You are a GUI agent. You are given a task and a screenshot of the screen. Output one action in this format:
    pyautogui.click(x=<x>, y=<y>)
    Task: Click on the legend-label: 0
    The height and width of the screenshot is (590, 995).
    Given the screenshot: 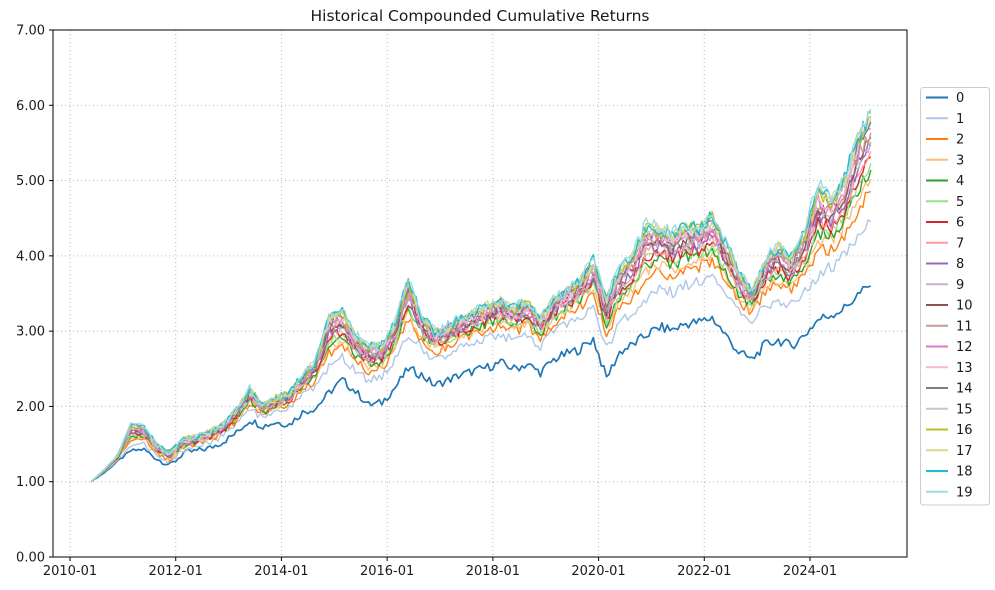 What is the action you would take?
    pyautogui.click(x=960, y=98)
    